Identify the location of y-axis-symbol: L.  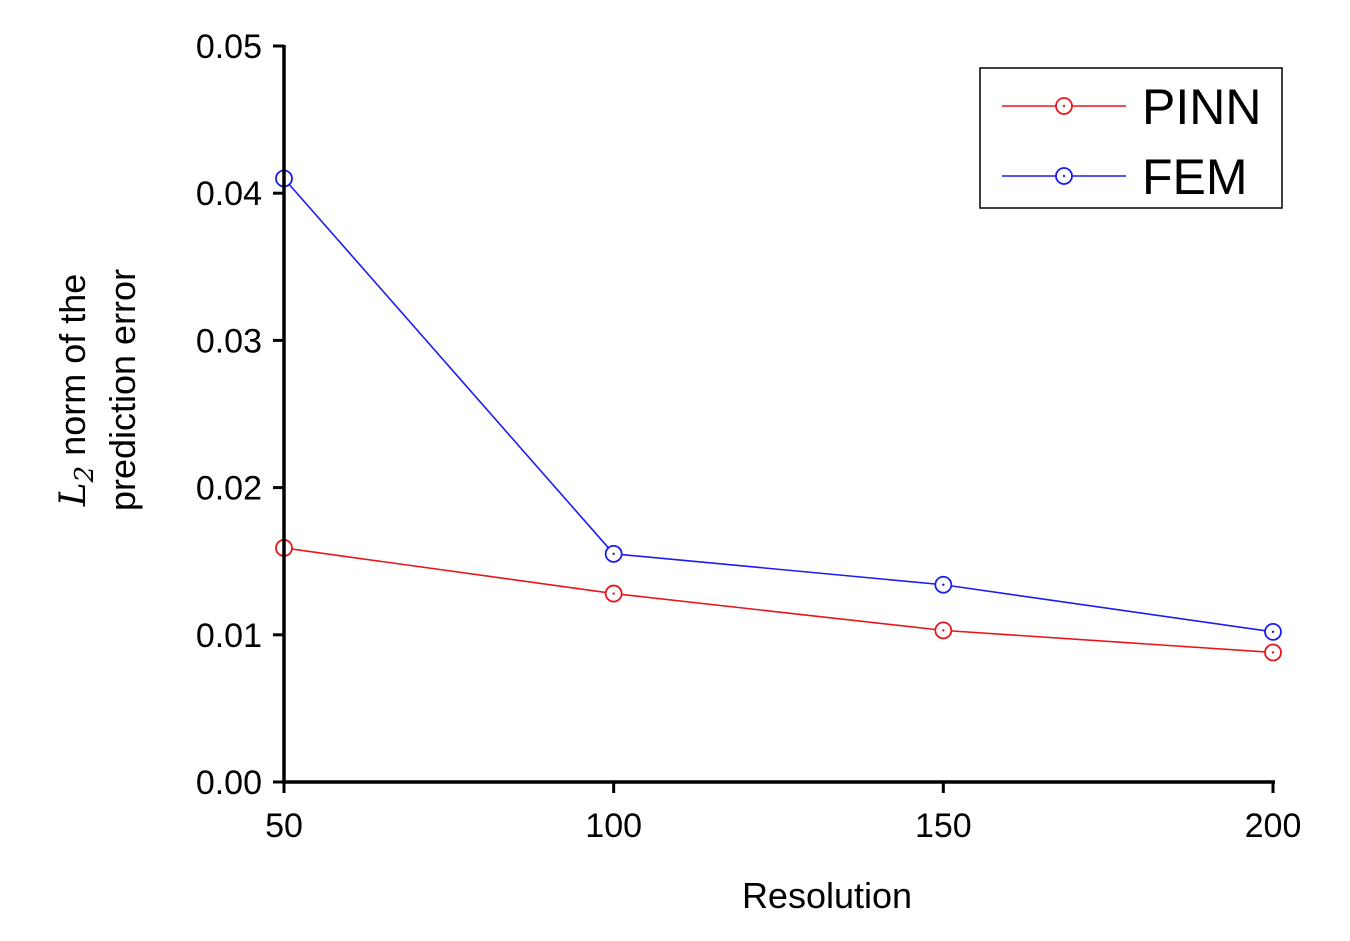
(73, 494).